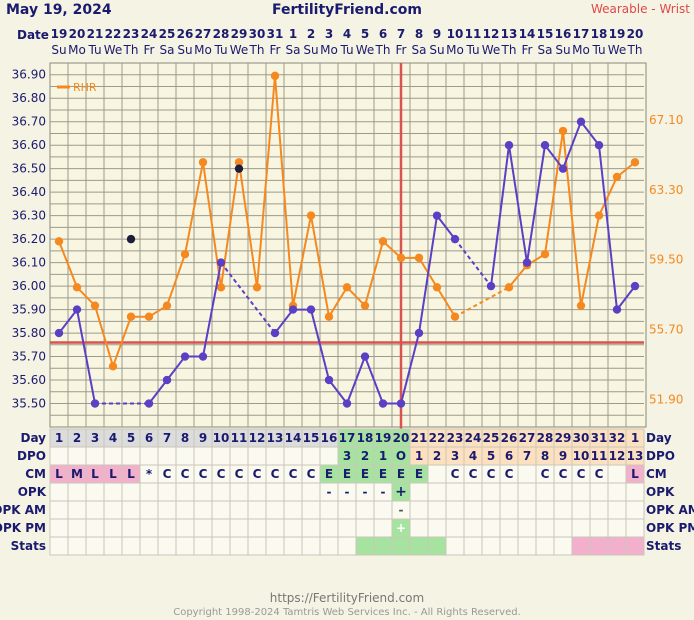  I want to click on date-label: 20, so click(77, 34).